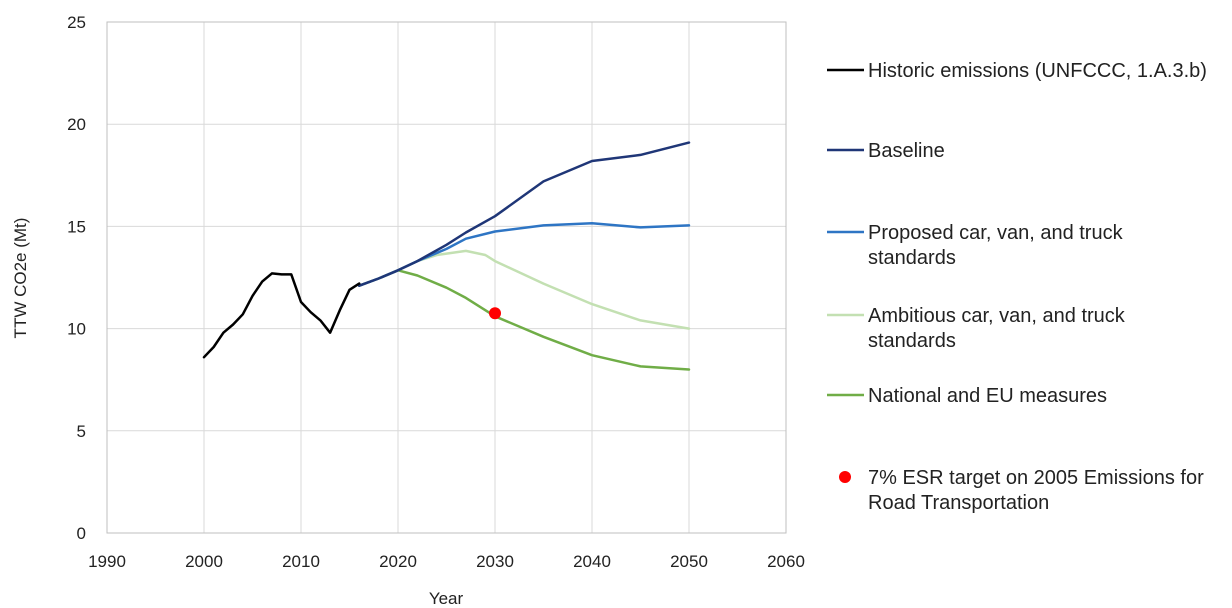  What do you see at coordinates (996, 233) in the screenshot?
I see `legend-label: Proposed car, van, and truck` at bounding box center [996, 233].